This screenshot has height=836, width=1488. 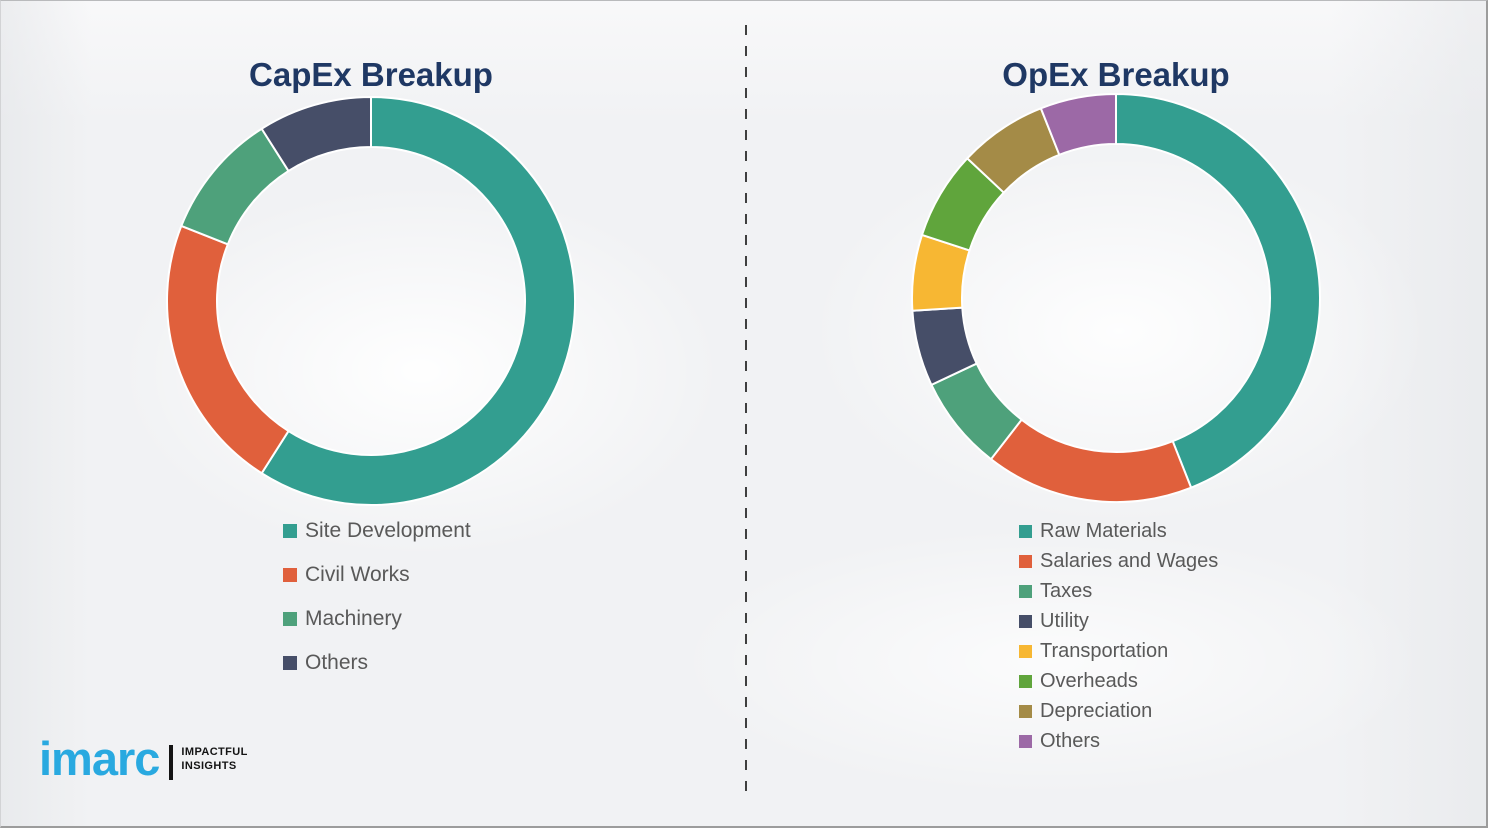 I want to click on legend-label: Civil Works, so click(x=357, y=574).